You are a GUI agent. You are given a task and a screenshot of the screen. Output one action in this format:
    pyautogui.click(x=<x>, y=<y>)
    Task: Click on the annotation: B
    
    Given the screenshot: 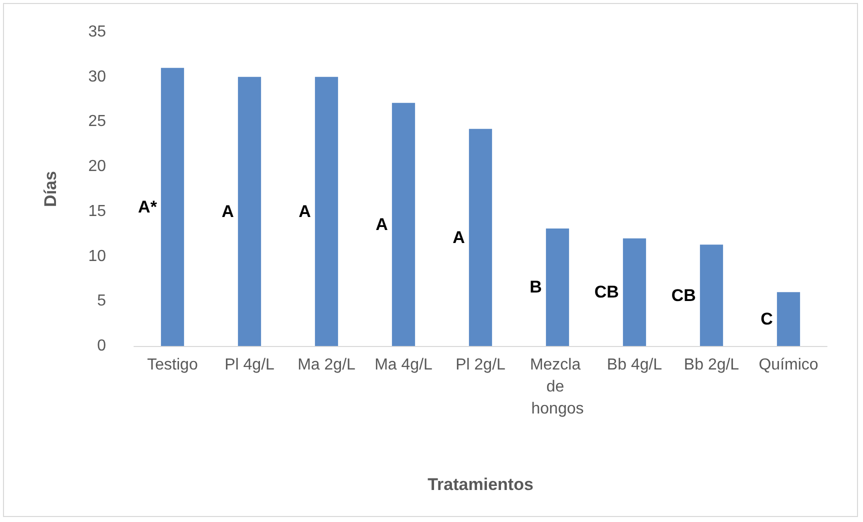 What is the action you would take?
    pyautogui.click(x=536, y=287)
    